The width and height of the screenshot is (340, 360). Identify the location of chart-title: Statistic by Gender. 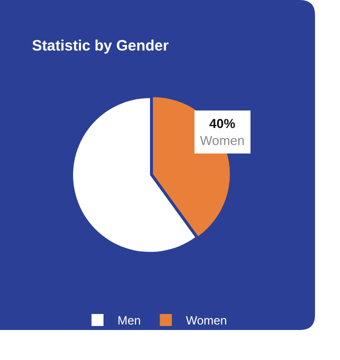
(100, 45).